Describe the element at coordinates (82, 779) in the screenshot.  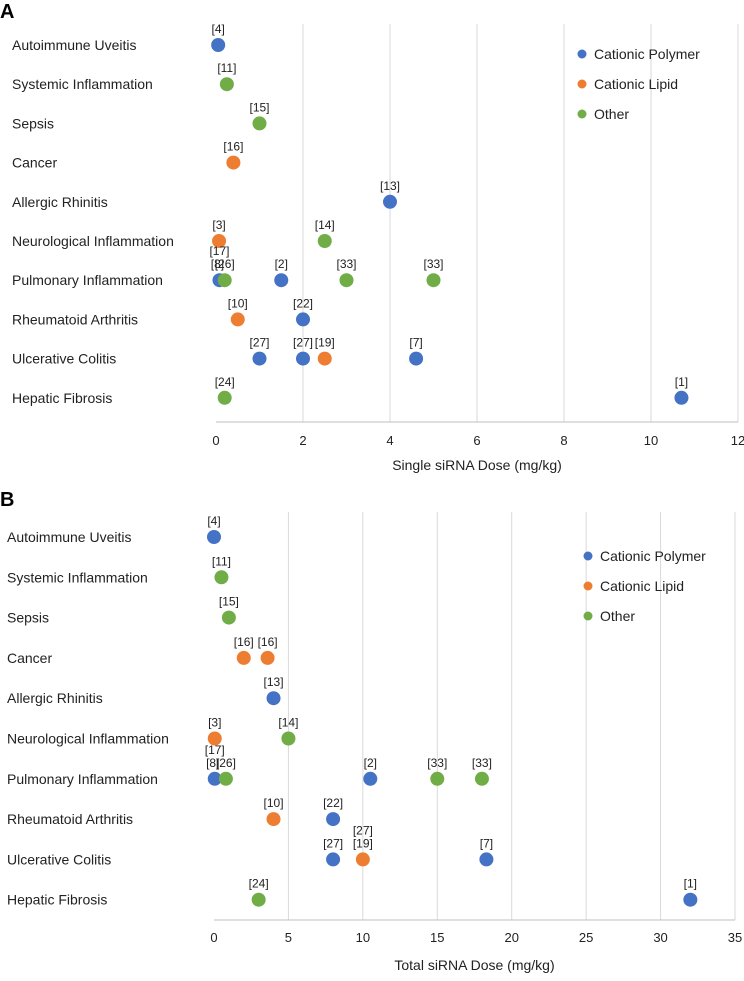
I see `category-label: Pulmonary Inflammation` at that location.